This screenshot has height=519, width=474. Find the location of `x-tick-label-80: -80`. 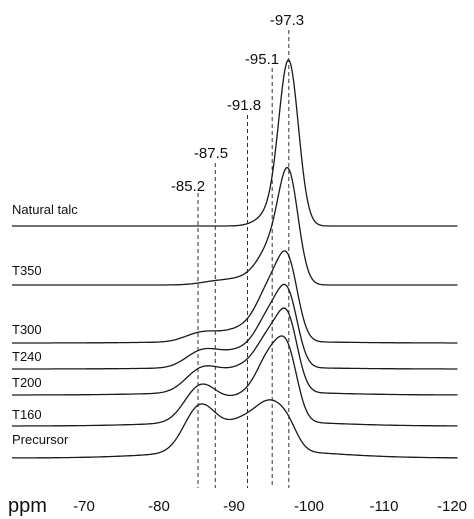

x-tick-label-80: -80 is located at coordinates (159, 506).